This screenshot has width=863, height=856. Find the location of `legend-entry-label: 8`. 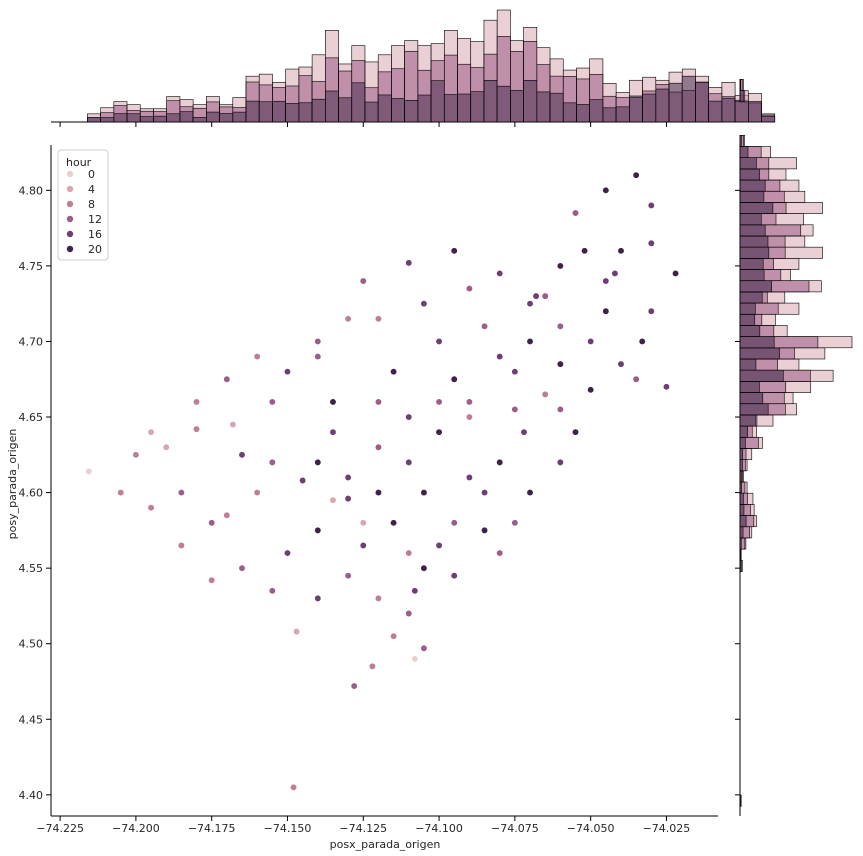

legend-entry-label: 8 is located at coordinates (91, 204).